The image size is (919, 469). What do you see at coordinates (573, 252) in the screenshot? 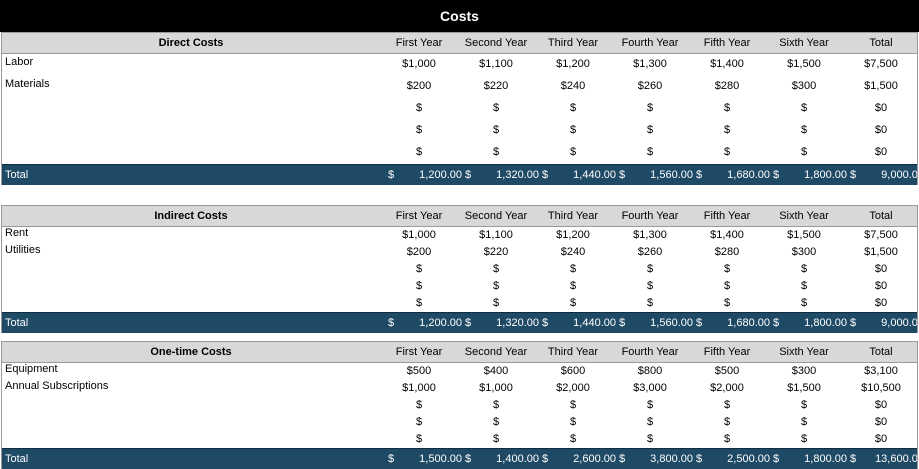
I see `table-cell: $240` at bounding box center [573, 252].